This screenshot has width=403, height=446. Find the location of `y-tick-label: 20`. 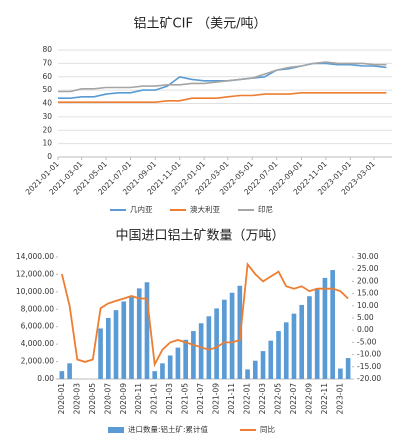

y-tick-label: 20 is located at coordinates (47, 129).